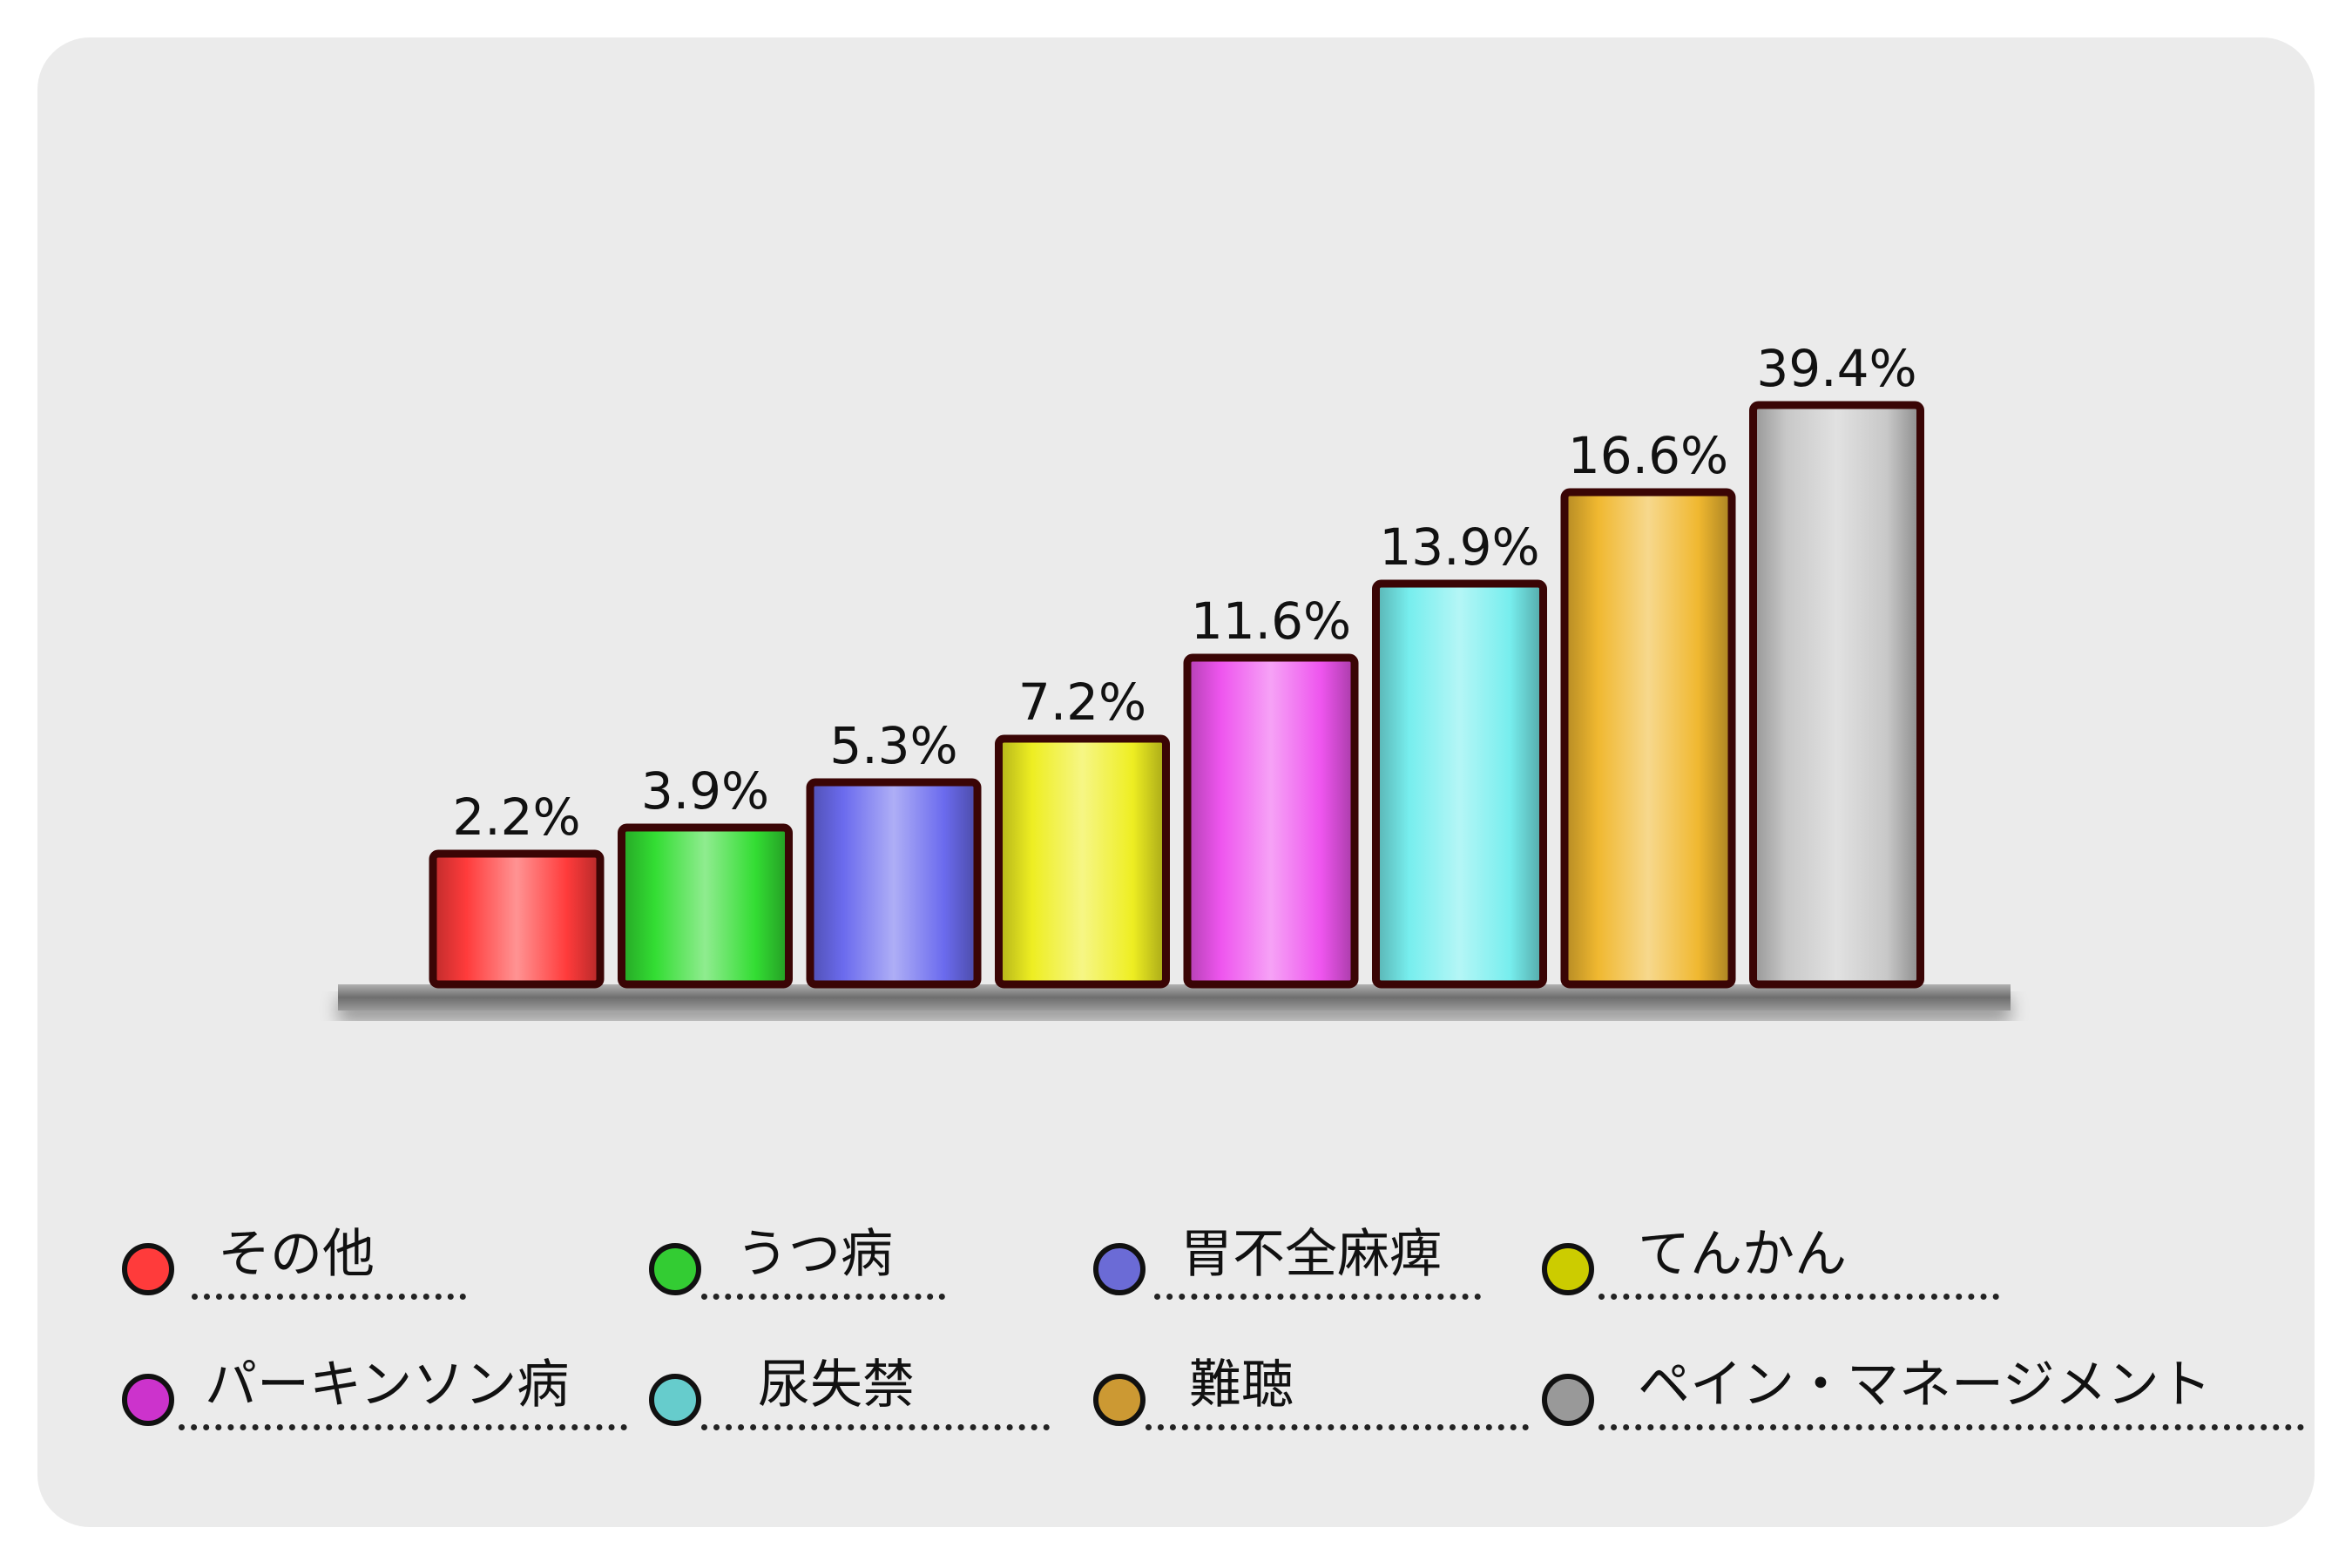 Image resolution: width=2352 pixels, height=1568 pixels. Describe the element at coordinates (1648, 455) in the screenshot. I see `bar-value-label-7: 16.6%` at that location.